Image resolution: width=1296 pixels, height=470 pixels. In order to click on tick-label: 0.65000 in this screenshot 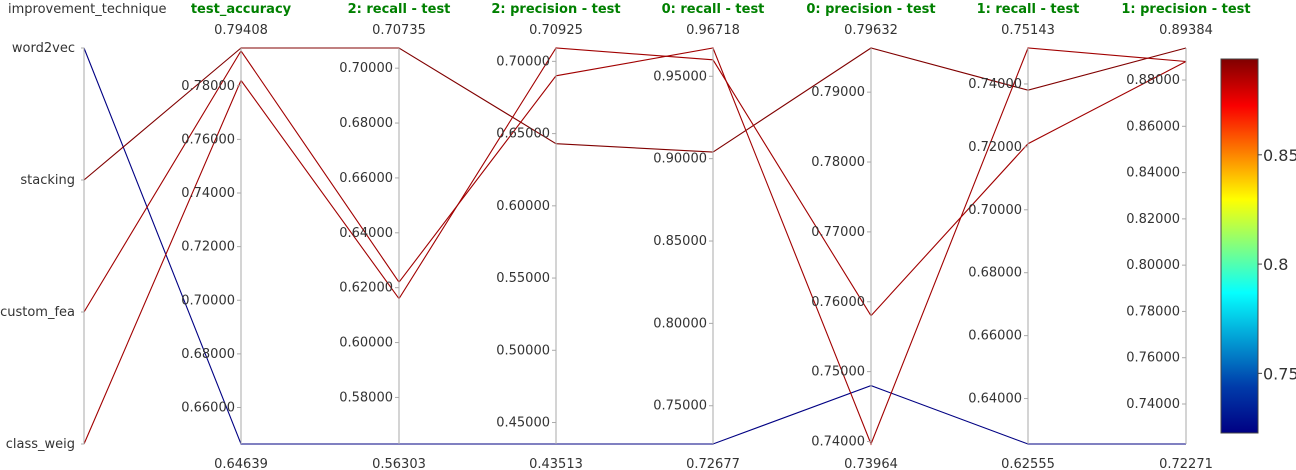, I will do `click(523, 134)`.